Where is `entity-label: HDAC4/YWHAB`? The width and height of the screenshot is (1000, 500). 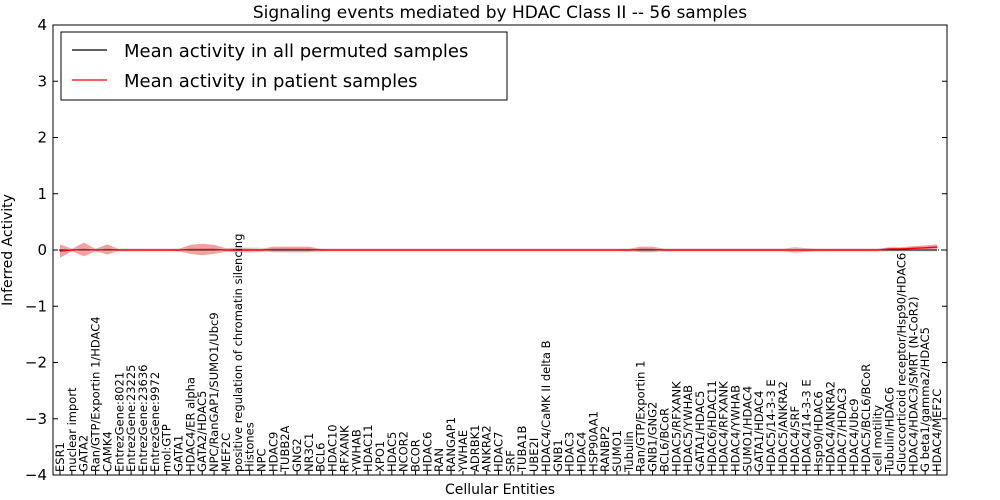 entity-label: HDAC4/YWHAB is located at coordinates (736, 428).